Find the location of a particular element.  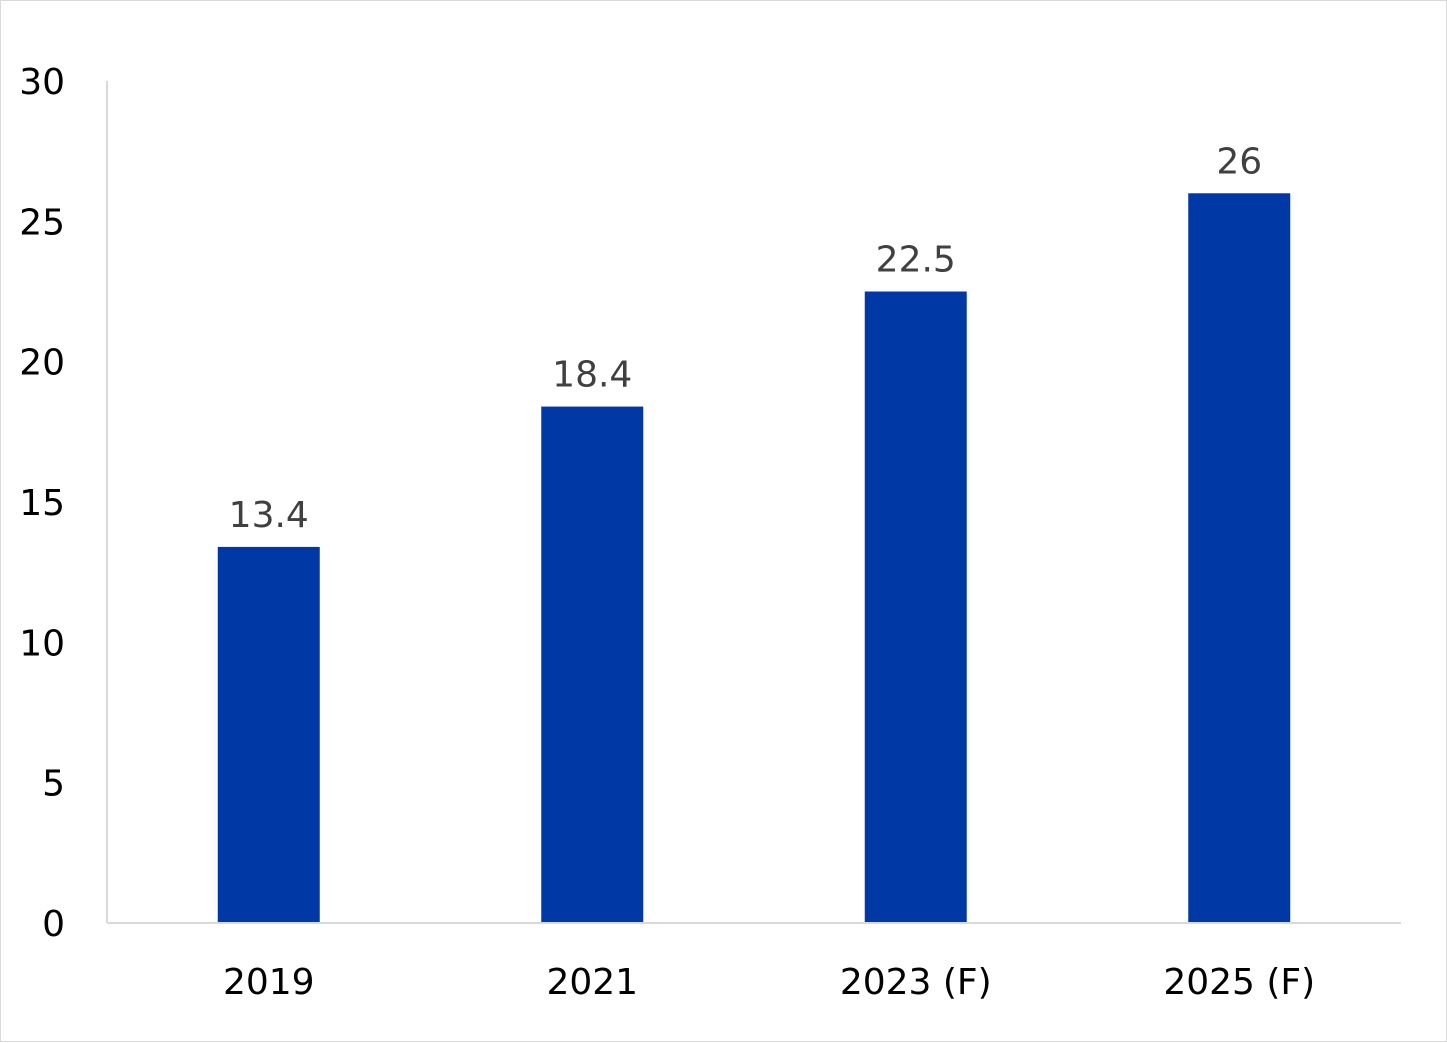

y-axis-tick-labels: 0 5 10 15 20 25 30 is located at coordinates (42, 503).